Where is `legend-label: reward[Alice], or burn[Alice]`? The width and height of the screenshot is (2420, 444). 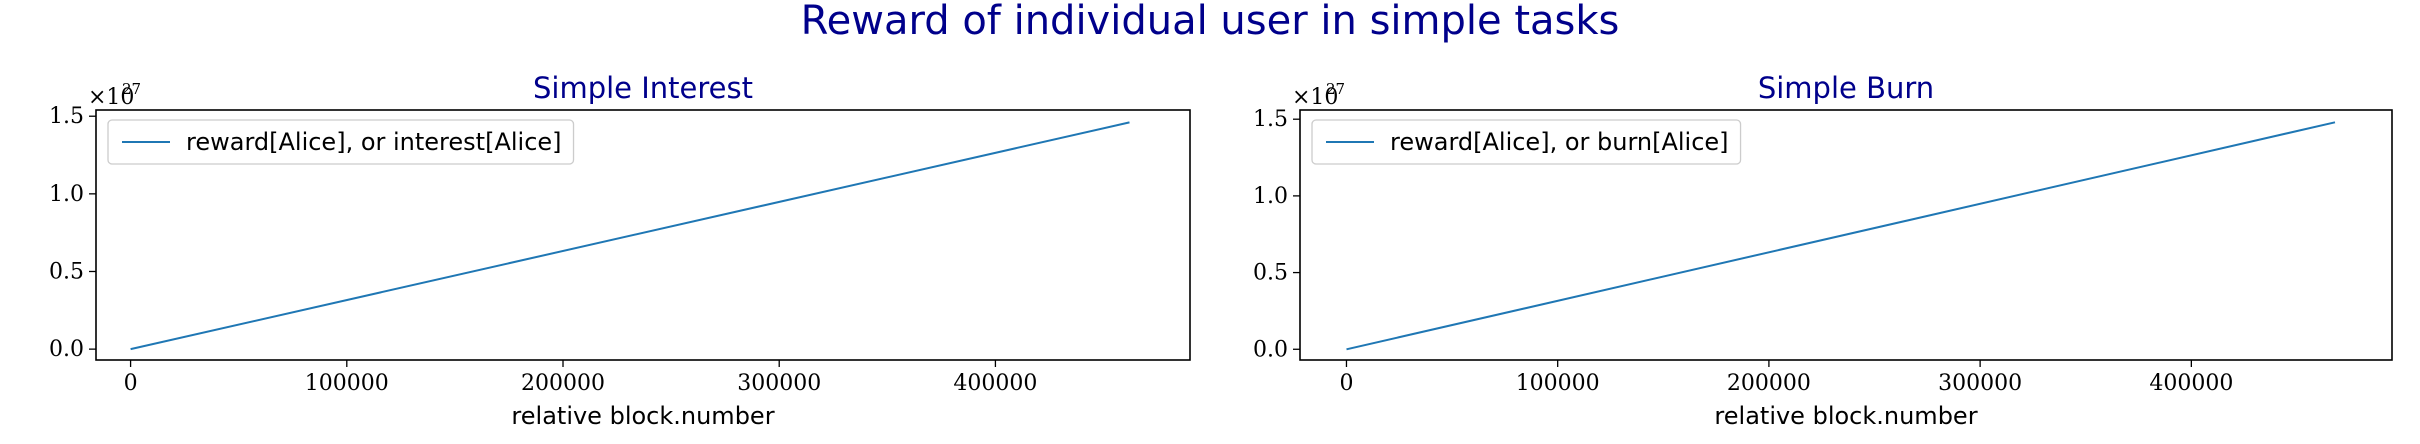 legend-label: reward[Alice], or burn[Alice] is located at coordinates (1559, 142).